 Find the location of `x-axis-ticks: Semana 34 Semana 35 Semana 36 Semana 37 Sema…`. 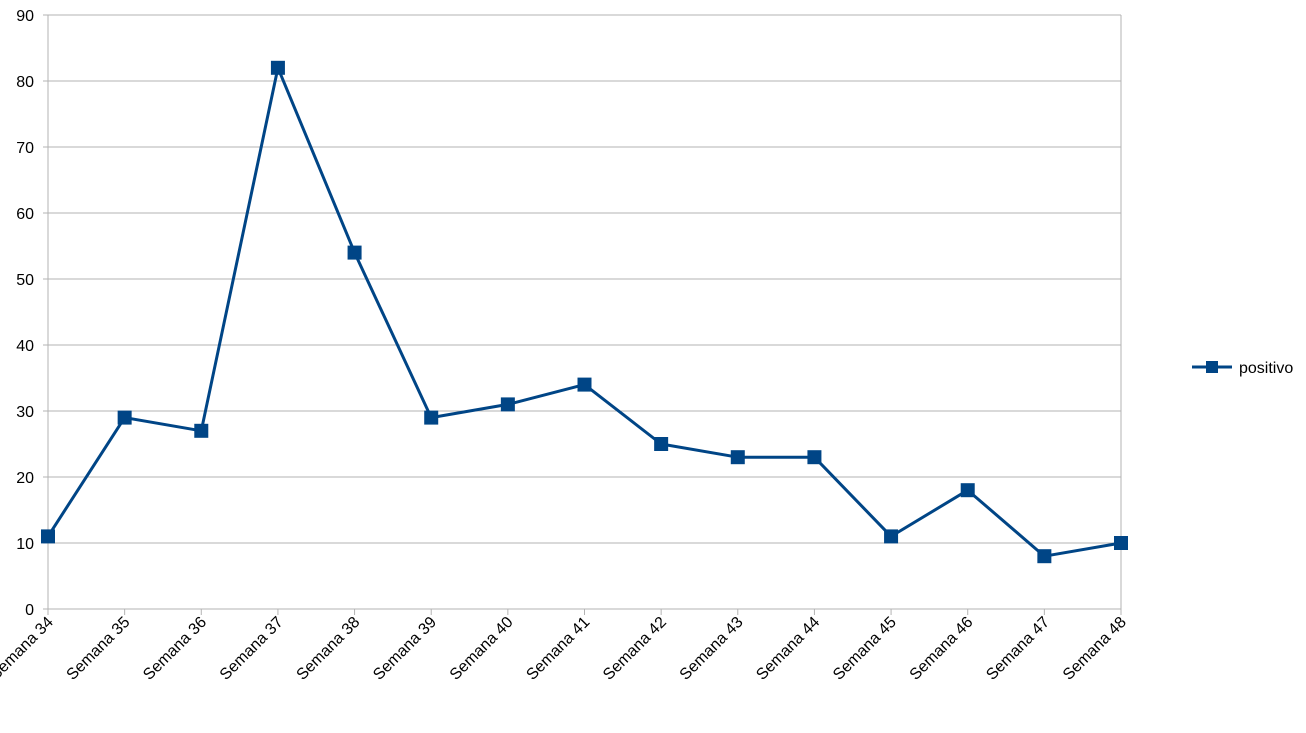

x-axis-ticks: Semana 34 Semana 35 Semana 36 Semana 37 Sema… is located at coordinates (565, 649).